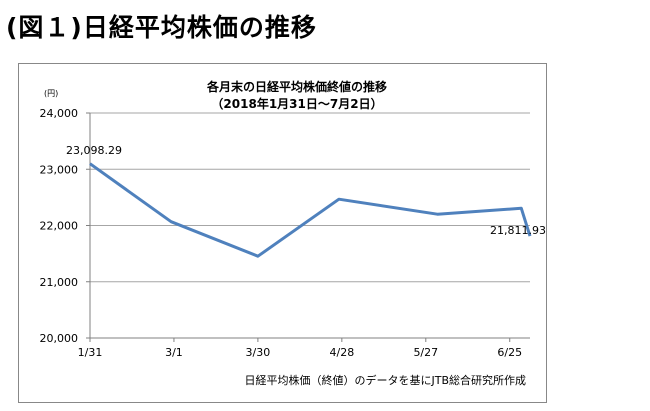 The image size is (650, 411). I want to click on x-tick-label: 5/27, so click(425, 352).